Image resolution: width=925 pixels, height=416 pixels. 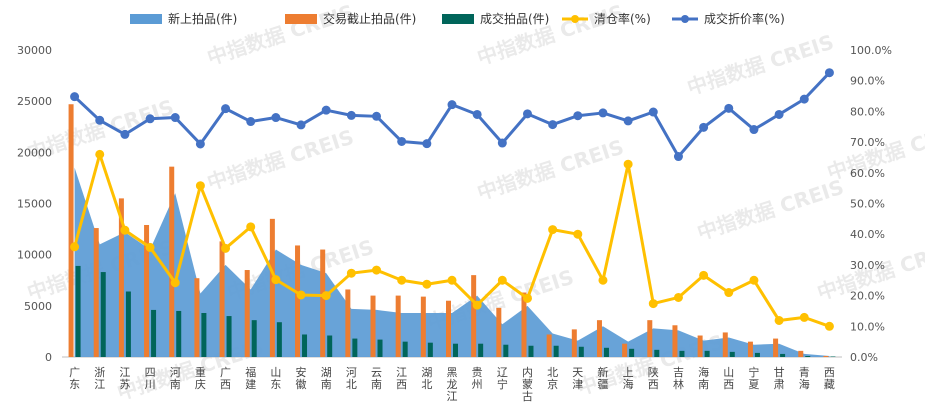 I want to click on y-left-tick-label: 0, so click(x=48, y=357).